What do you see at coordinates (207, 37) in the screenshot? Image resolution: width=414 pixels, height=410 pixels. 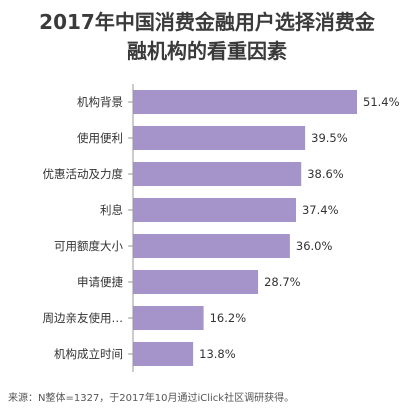 I see `chart-title: 2017年中国消费金融用户选择消费金 融机构的看重因素` at bounding box center [207, 37].